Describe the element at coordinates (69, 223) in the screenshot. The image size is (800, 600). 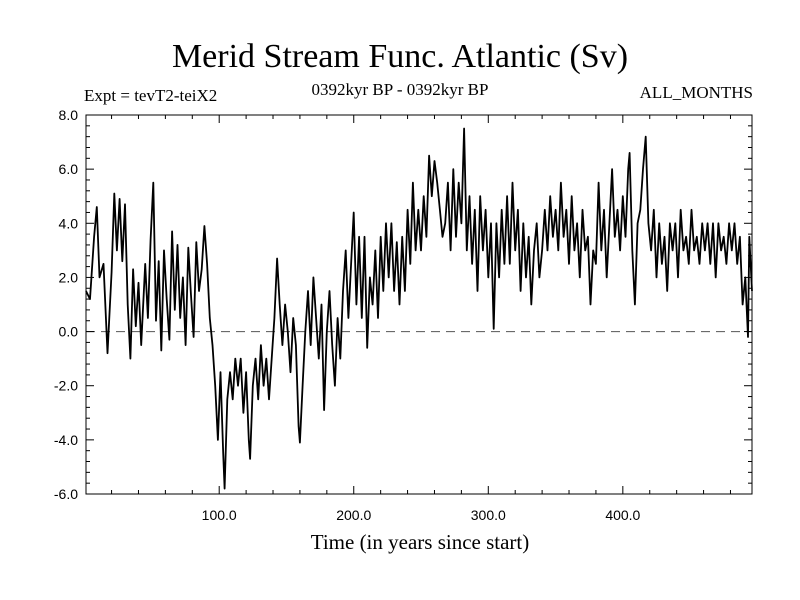
I see `y-tick-label: 4.0` at that location.